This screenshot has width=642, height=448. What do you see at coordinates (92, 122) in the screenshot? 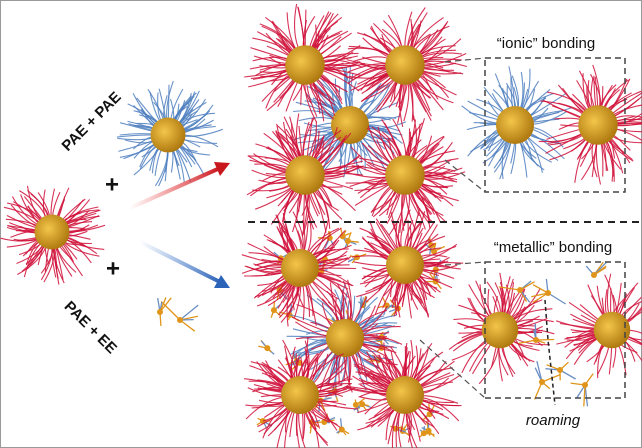
I see `label: PAE + PAE` at bounding box center [92, 122].